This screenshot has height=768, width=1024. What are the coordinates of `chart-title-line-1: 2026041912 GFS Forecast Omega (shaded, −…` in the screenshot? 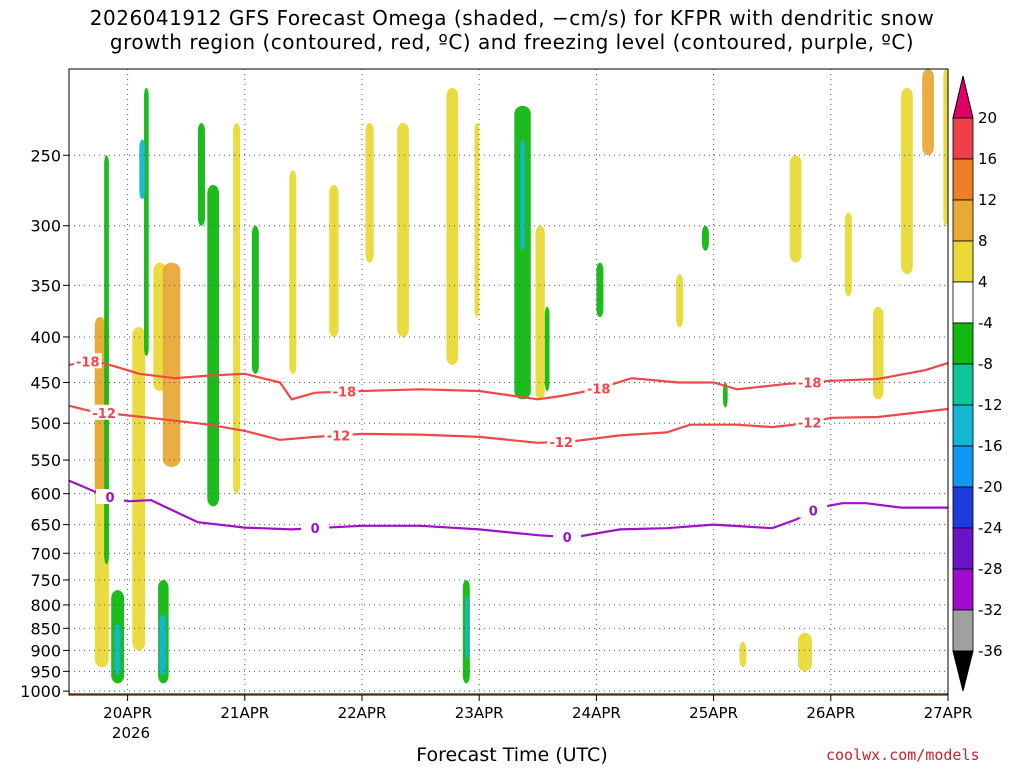 It's located at (512, 18).